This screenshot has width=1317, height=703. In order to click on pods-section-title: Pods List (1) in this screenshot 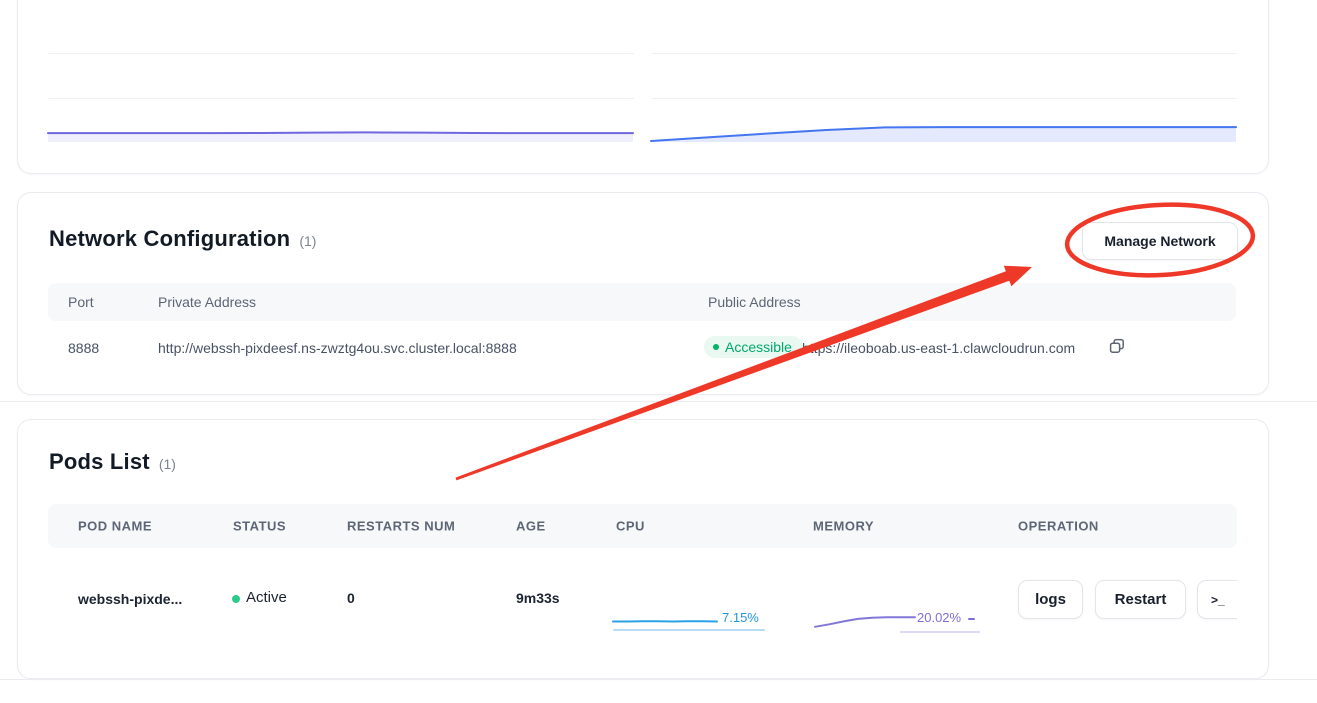, I will do `click(112, 462)`.